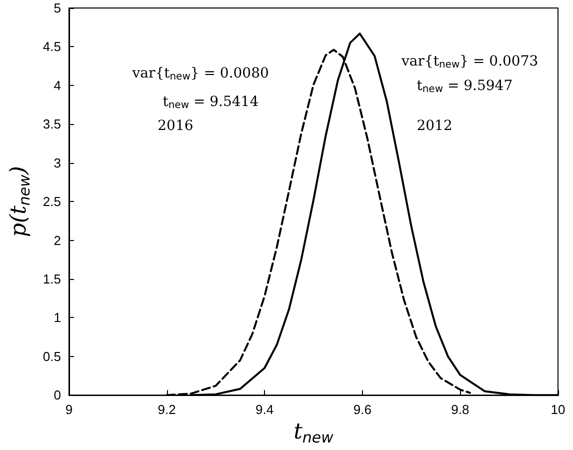  Describe the element at coordinates (558, 410) in the screenshot. I see `x-tick-label: 10` at that location.